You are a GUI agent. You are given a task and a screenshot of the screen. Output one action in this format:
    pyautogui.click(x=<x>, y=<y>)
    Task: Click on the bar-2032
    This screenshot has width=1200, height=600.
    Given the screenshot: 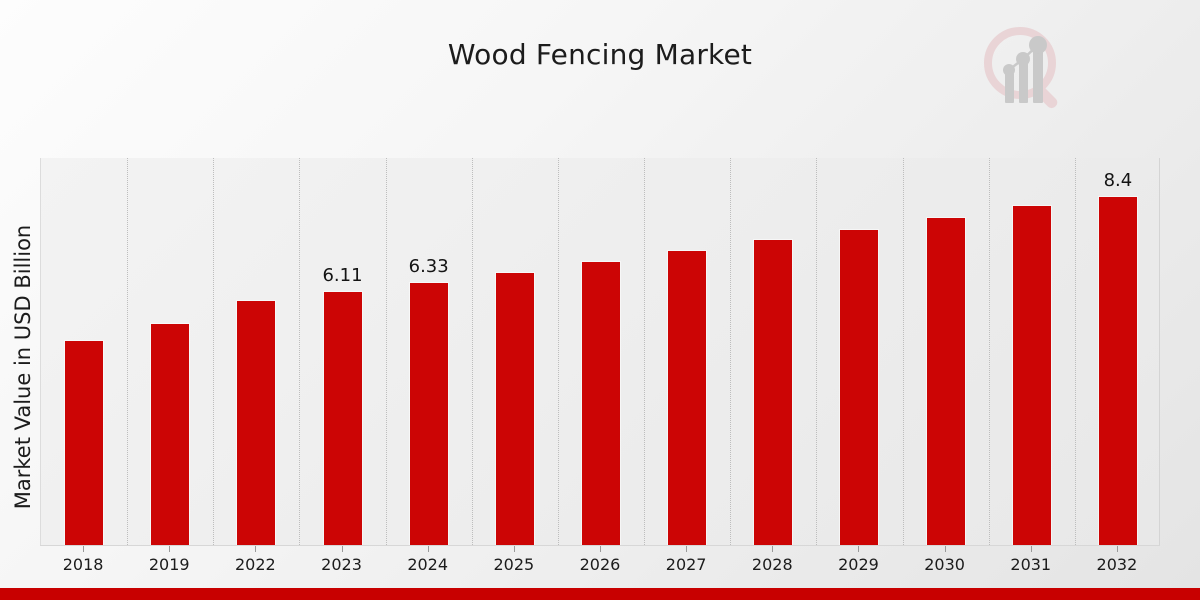 What is the action you would take?
    pyautogui.click(x=1117, y=371)
    